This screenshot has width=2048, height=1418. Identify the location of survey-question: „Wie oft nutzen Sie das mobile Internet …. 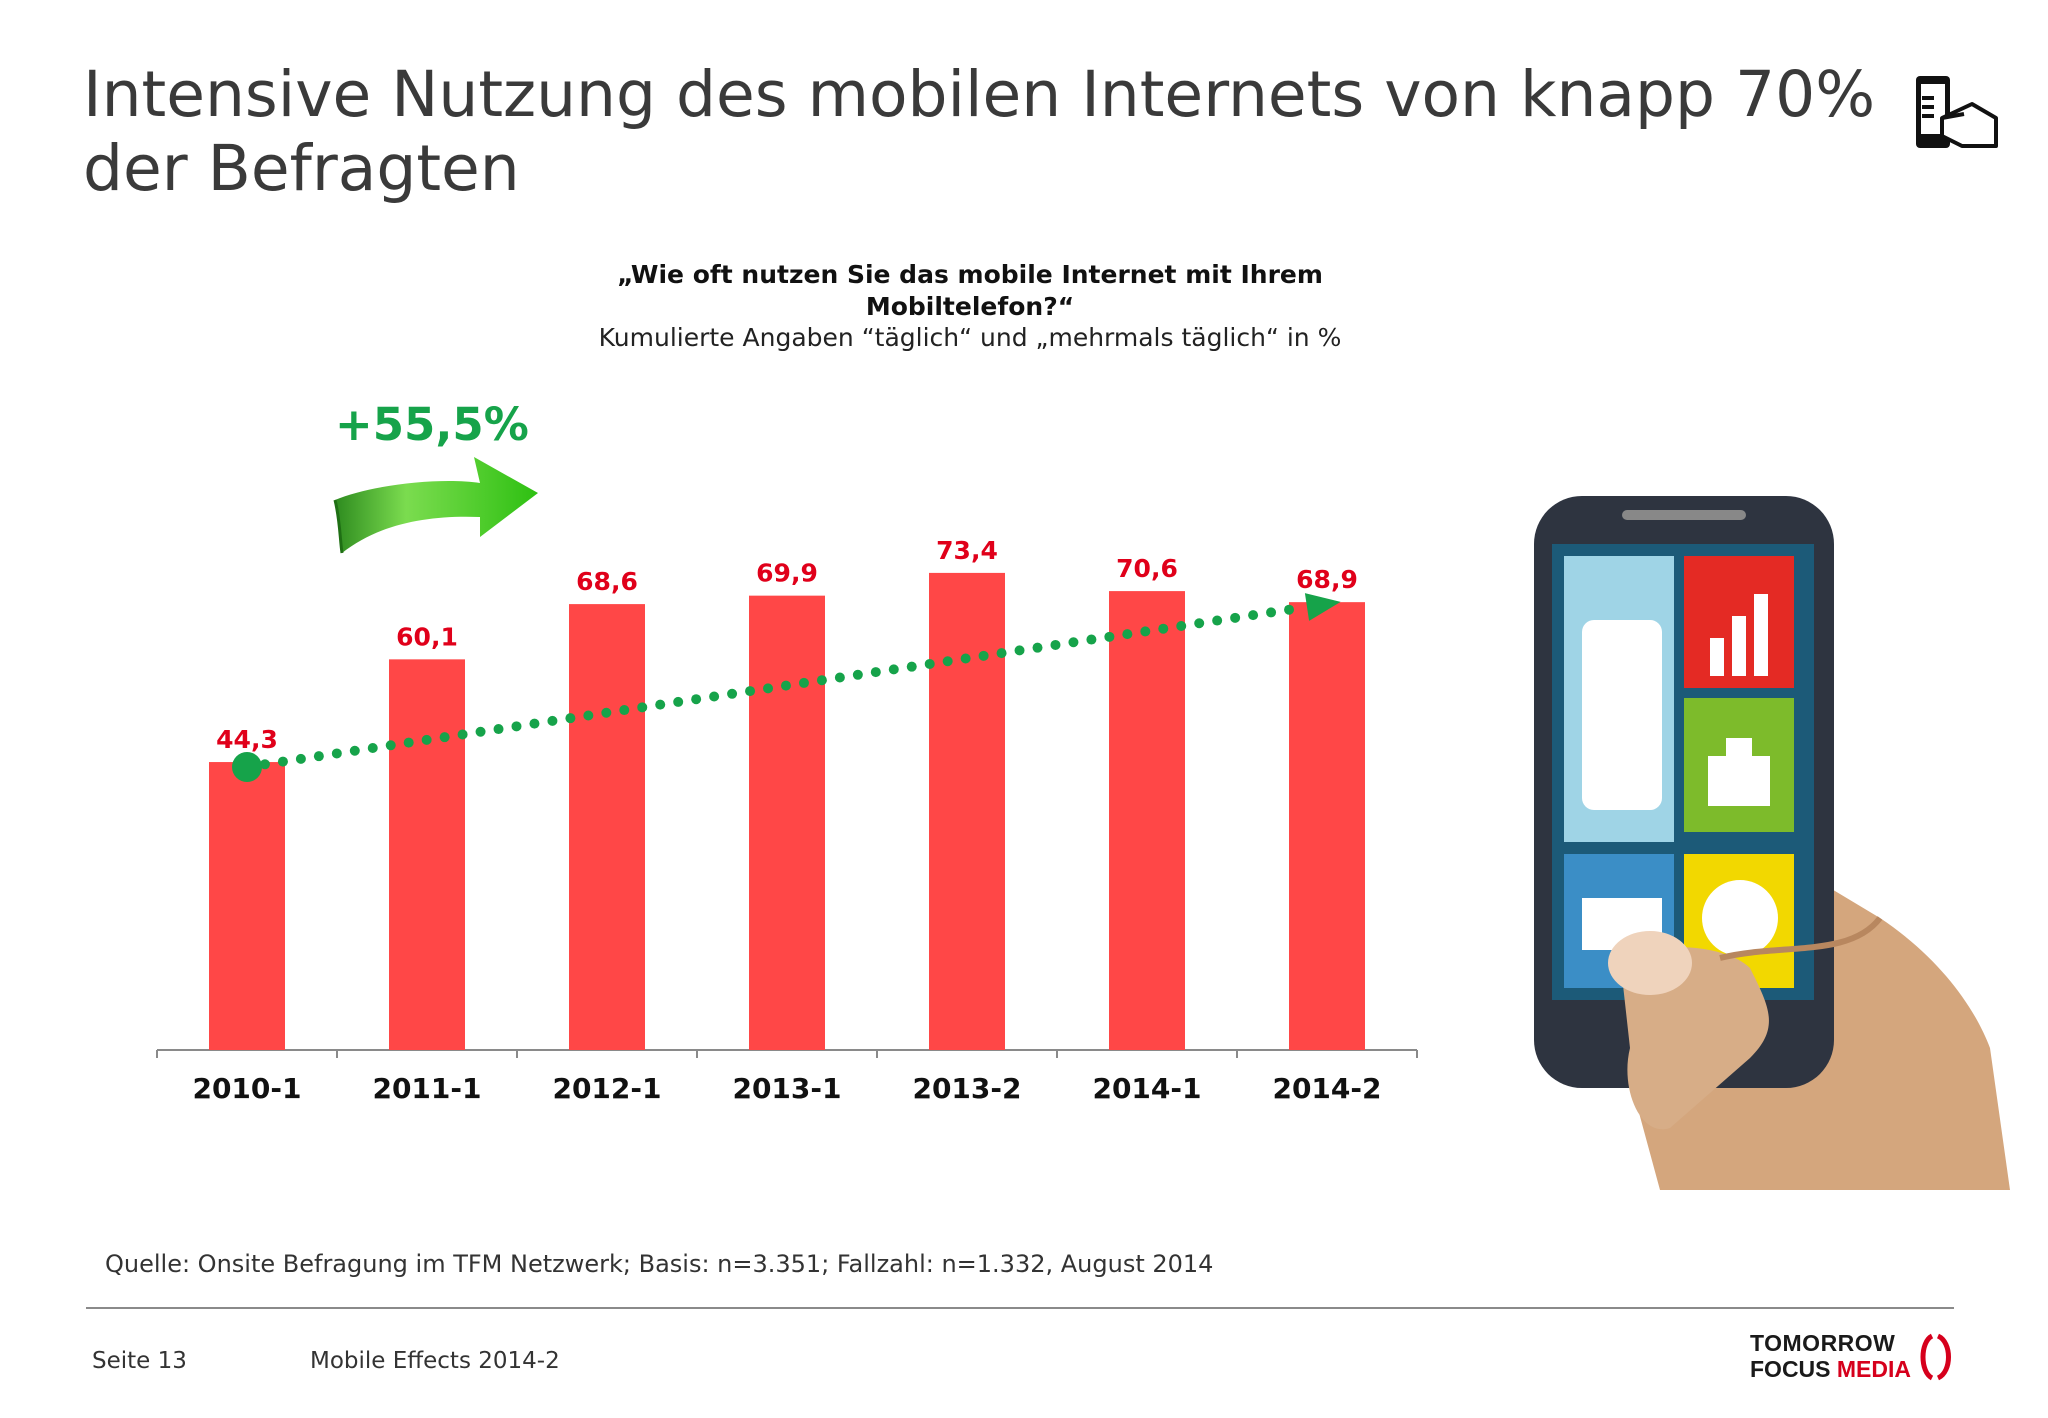
(970, 290).